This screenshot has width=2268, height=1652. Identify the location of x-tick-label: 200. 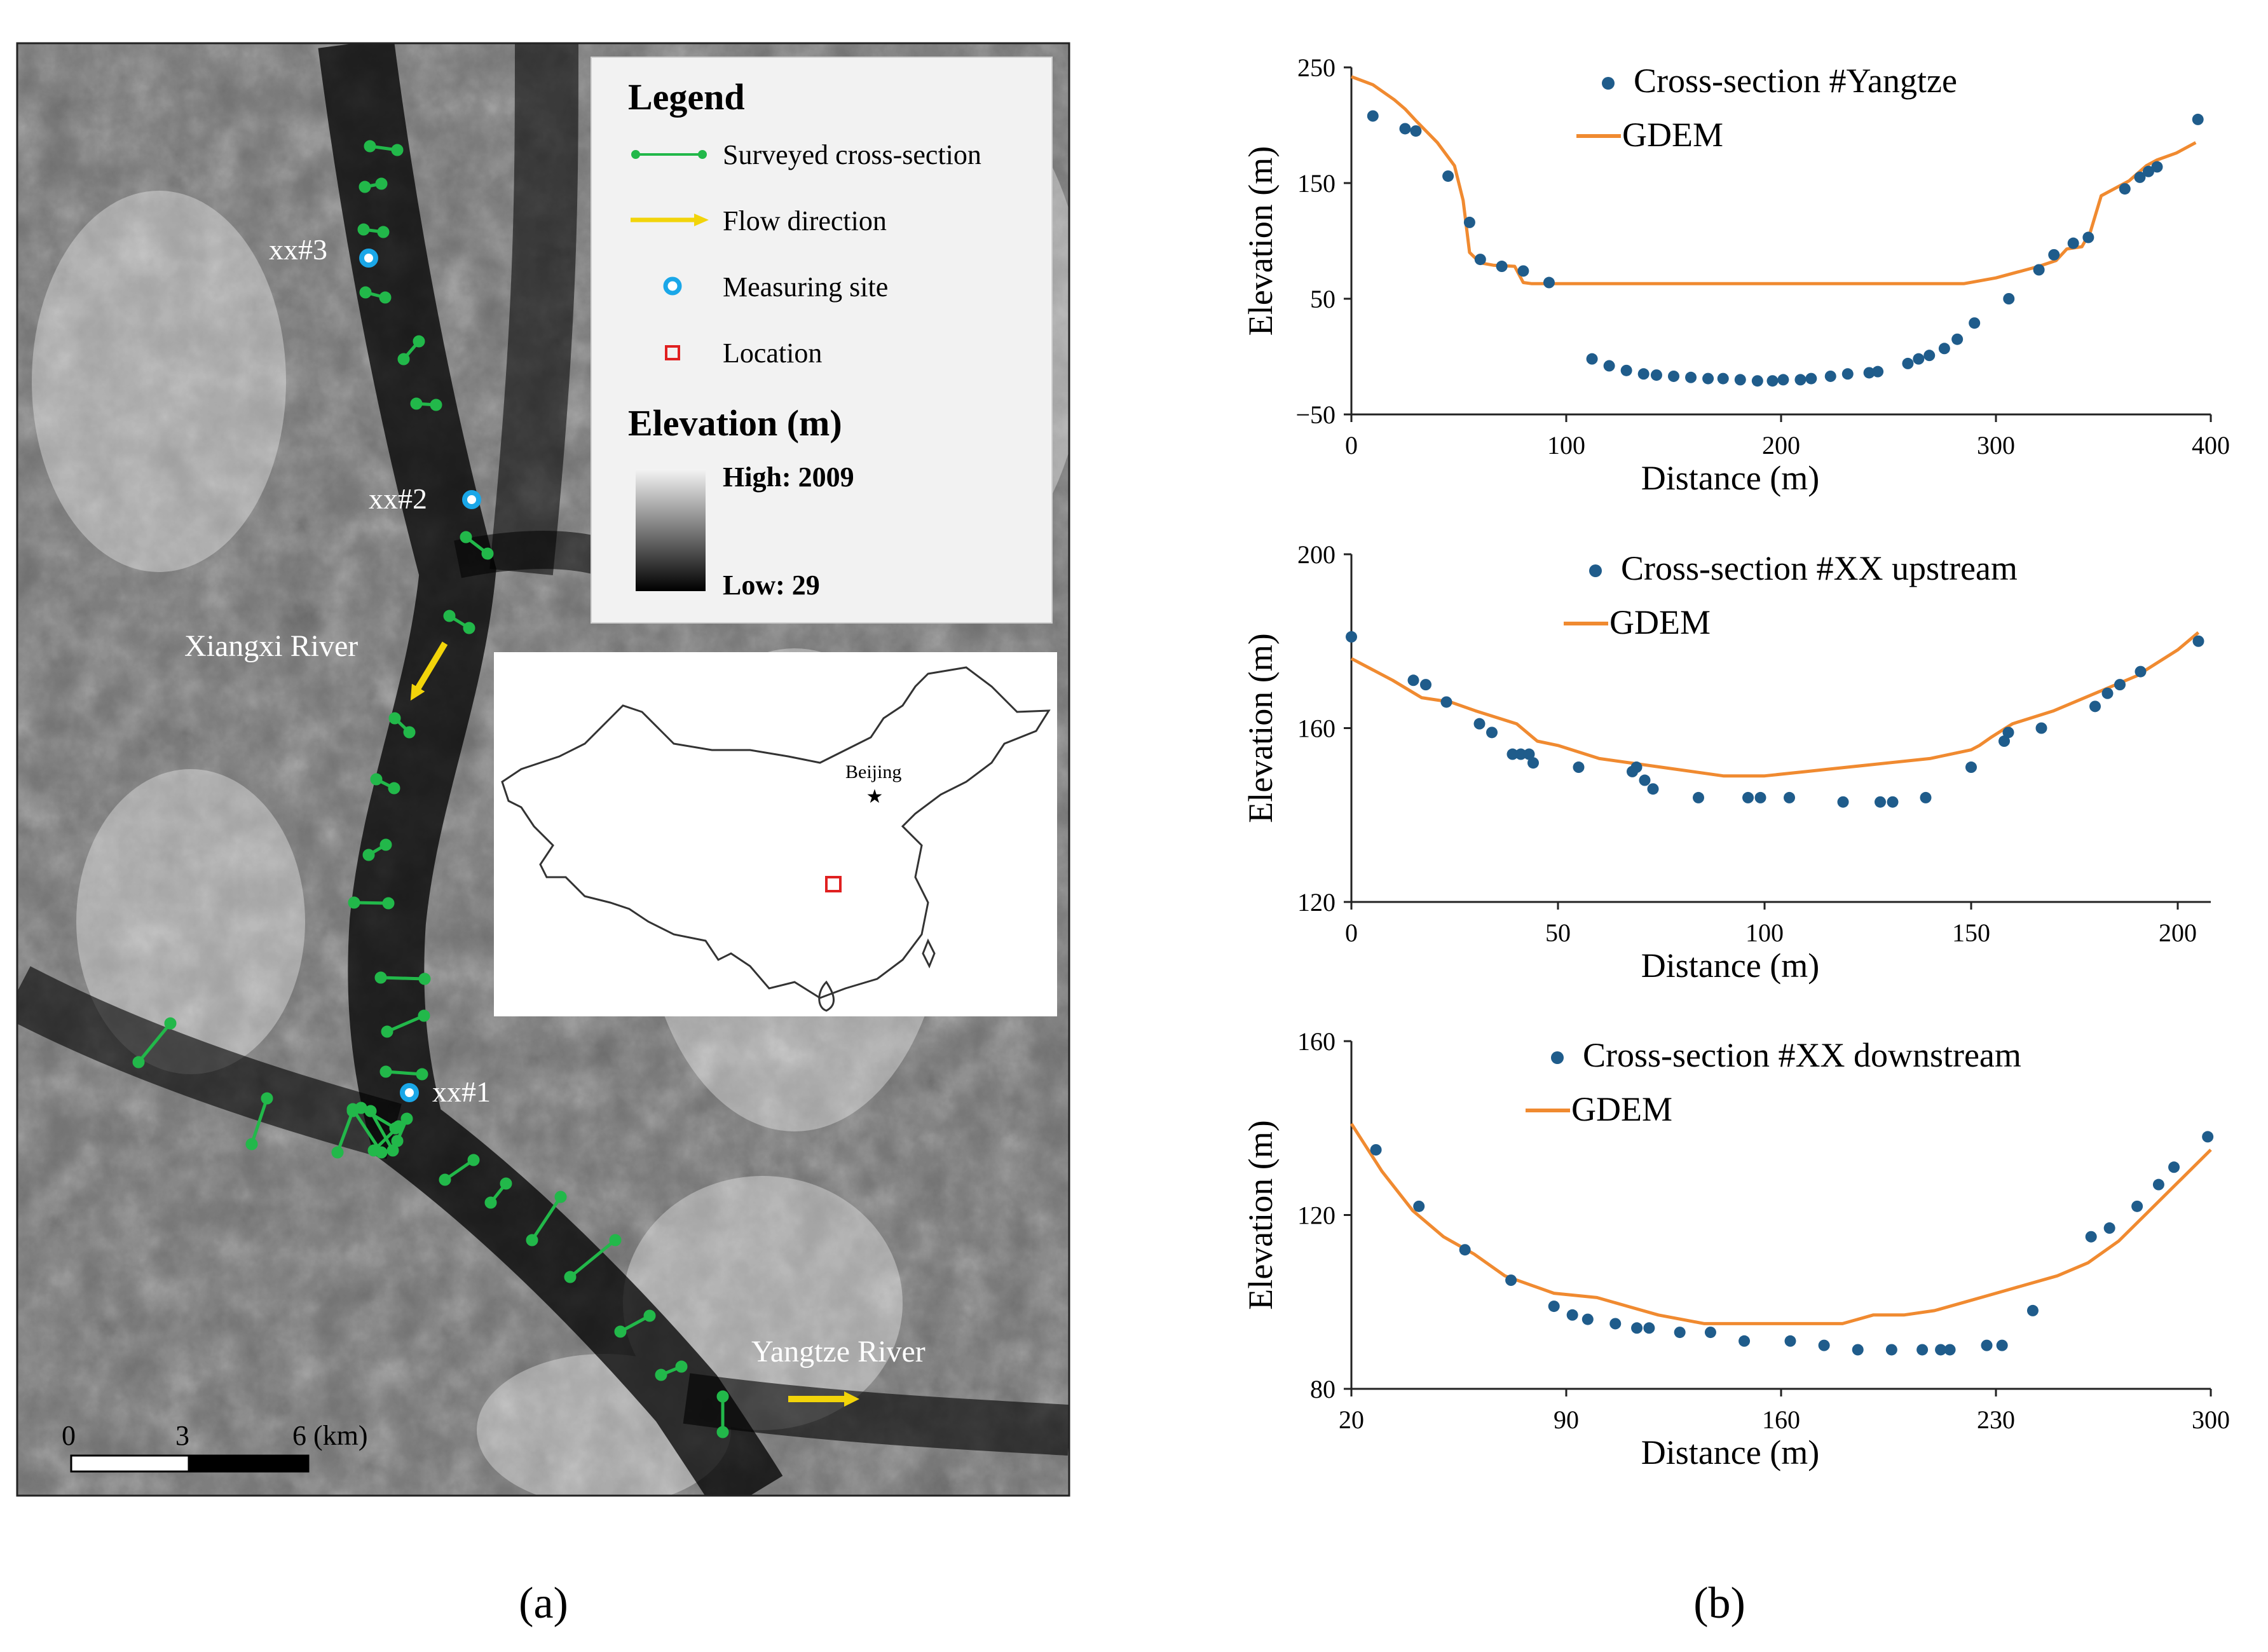
(1781, 445).